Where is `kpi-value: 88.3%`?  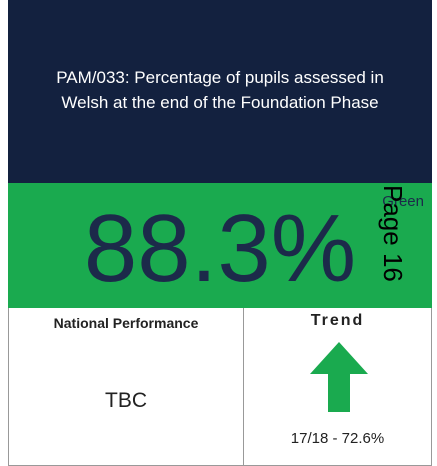
kpi-value: 88.3% is located at coordinates (220, 248).